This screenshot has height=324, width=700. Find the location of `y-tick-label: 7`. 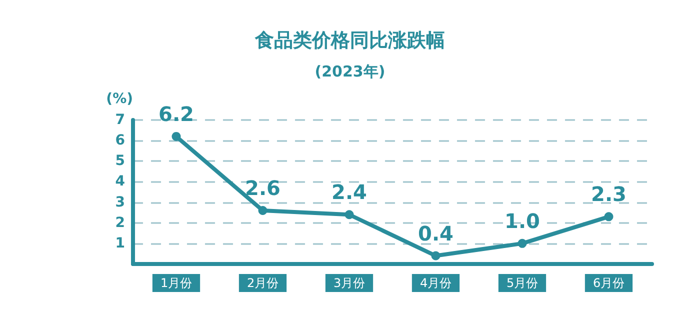

y-tick-label: 7 is located at coordinates (120, 120).